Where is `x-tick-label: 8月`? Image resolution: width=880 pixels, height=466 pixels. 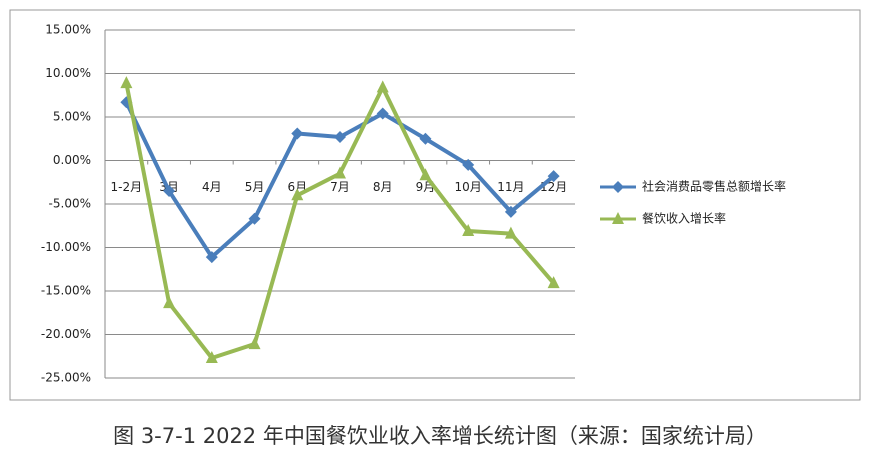 x-tick-label: 8月 is located at coordinates (383, 187).